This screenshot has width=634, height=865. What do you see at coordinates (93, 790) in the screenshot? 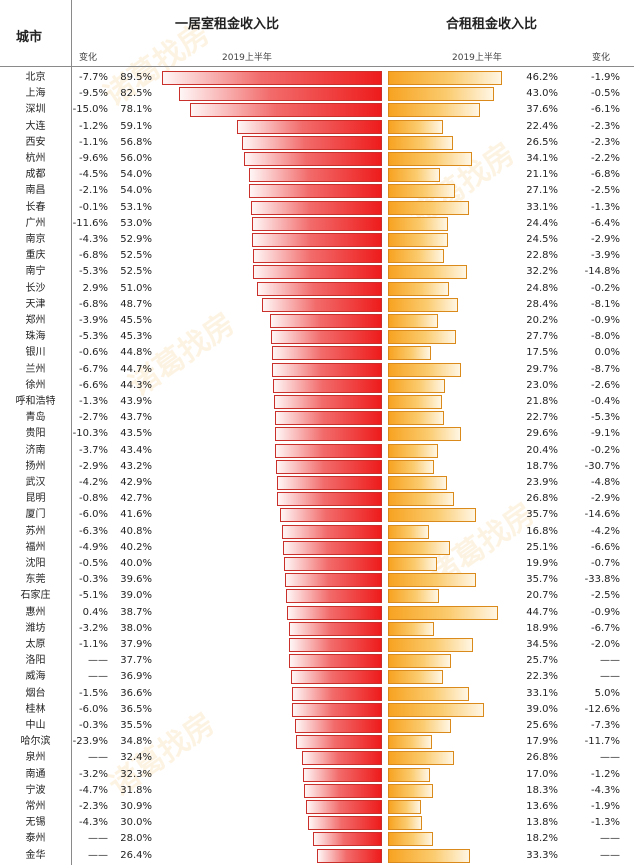
I see `left-change-value: -4.7%` at bounding box center [93, 790].